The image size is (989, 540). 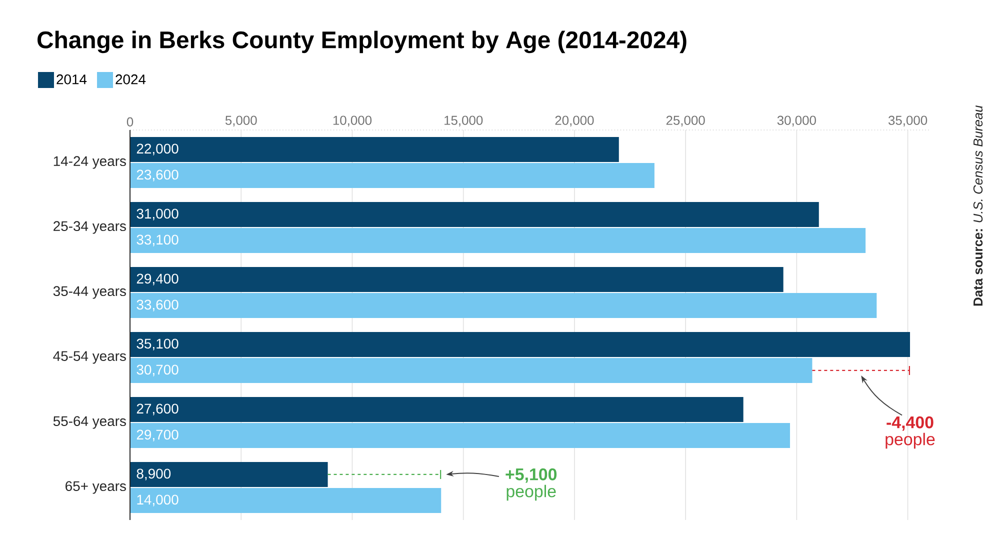 What do you see at coordinates (90, 162) in the screenshot?
I see `y-tick-label: 14-24 years` at bounding box center [90, 162].